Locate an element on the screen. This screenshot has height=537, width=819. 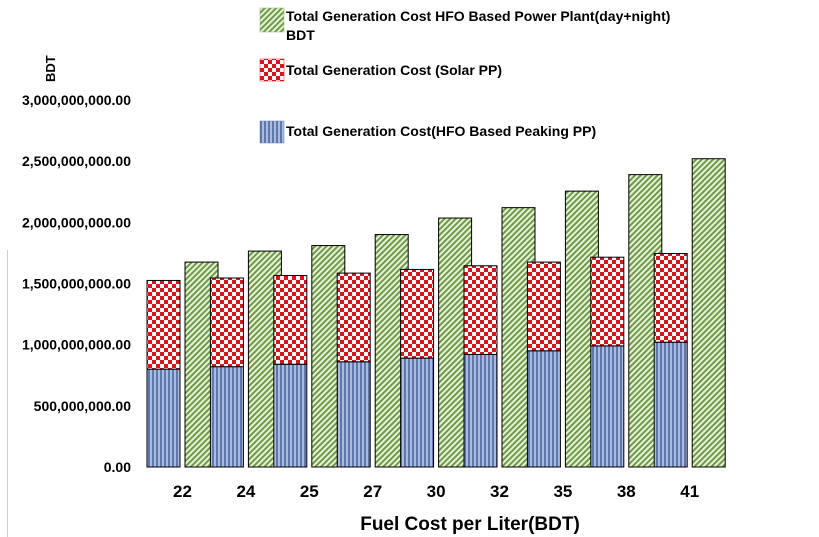
y-tick-label: 0.00 is located at coordinates (117, 467).